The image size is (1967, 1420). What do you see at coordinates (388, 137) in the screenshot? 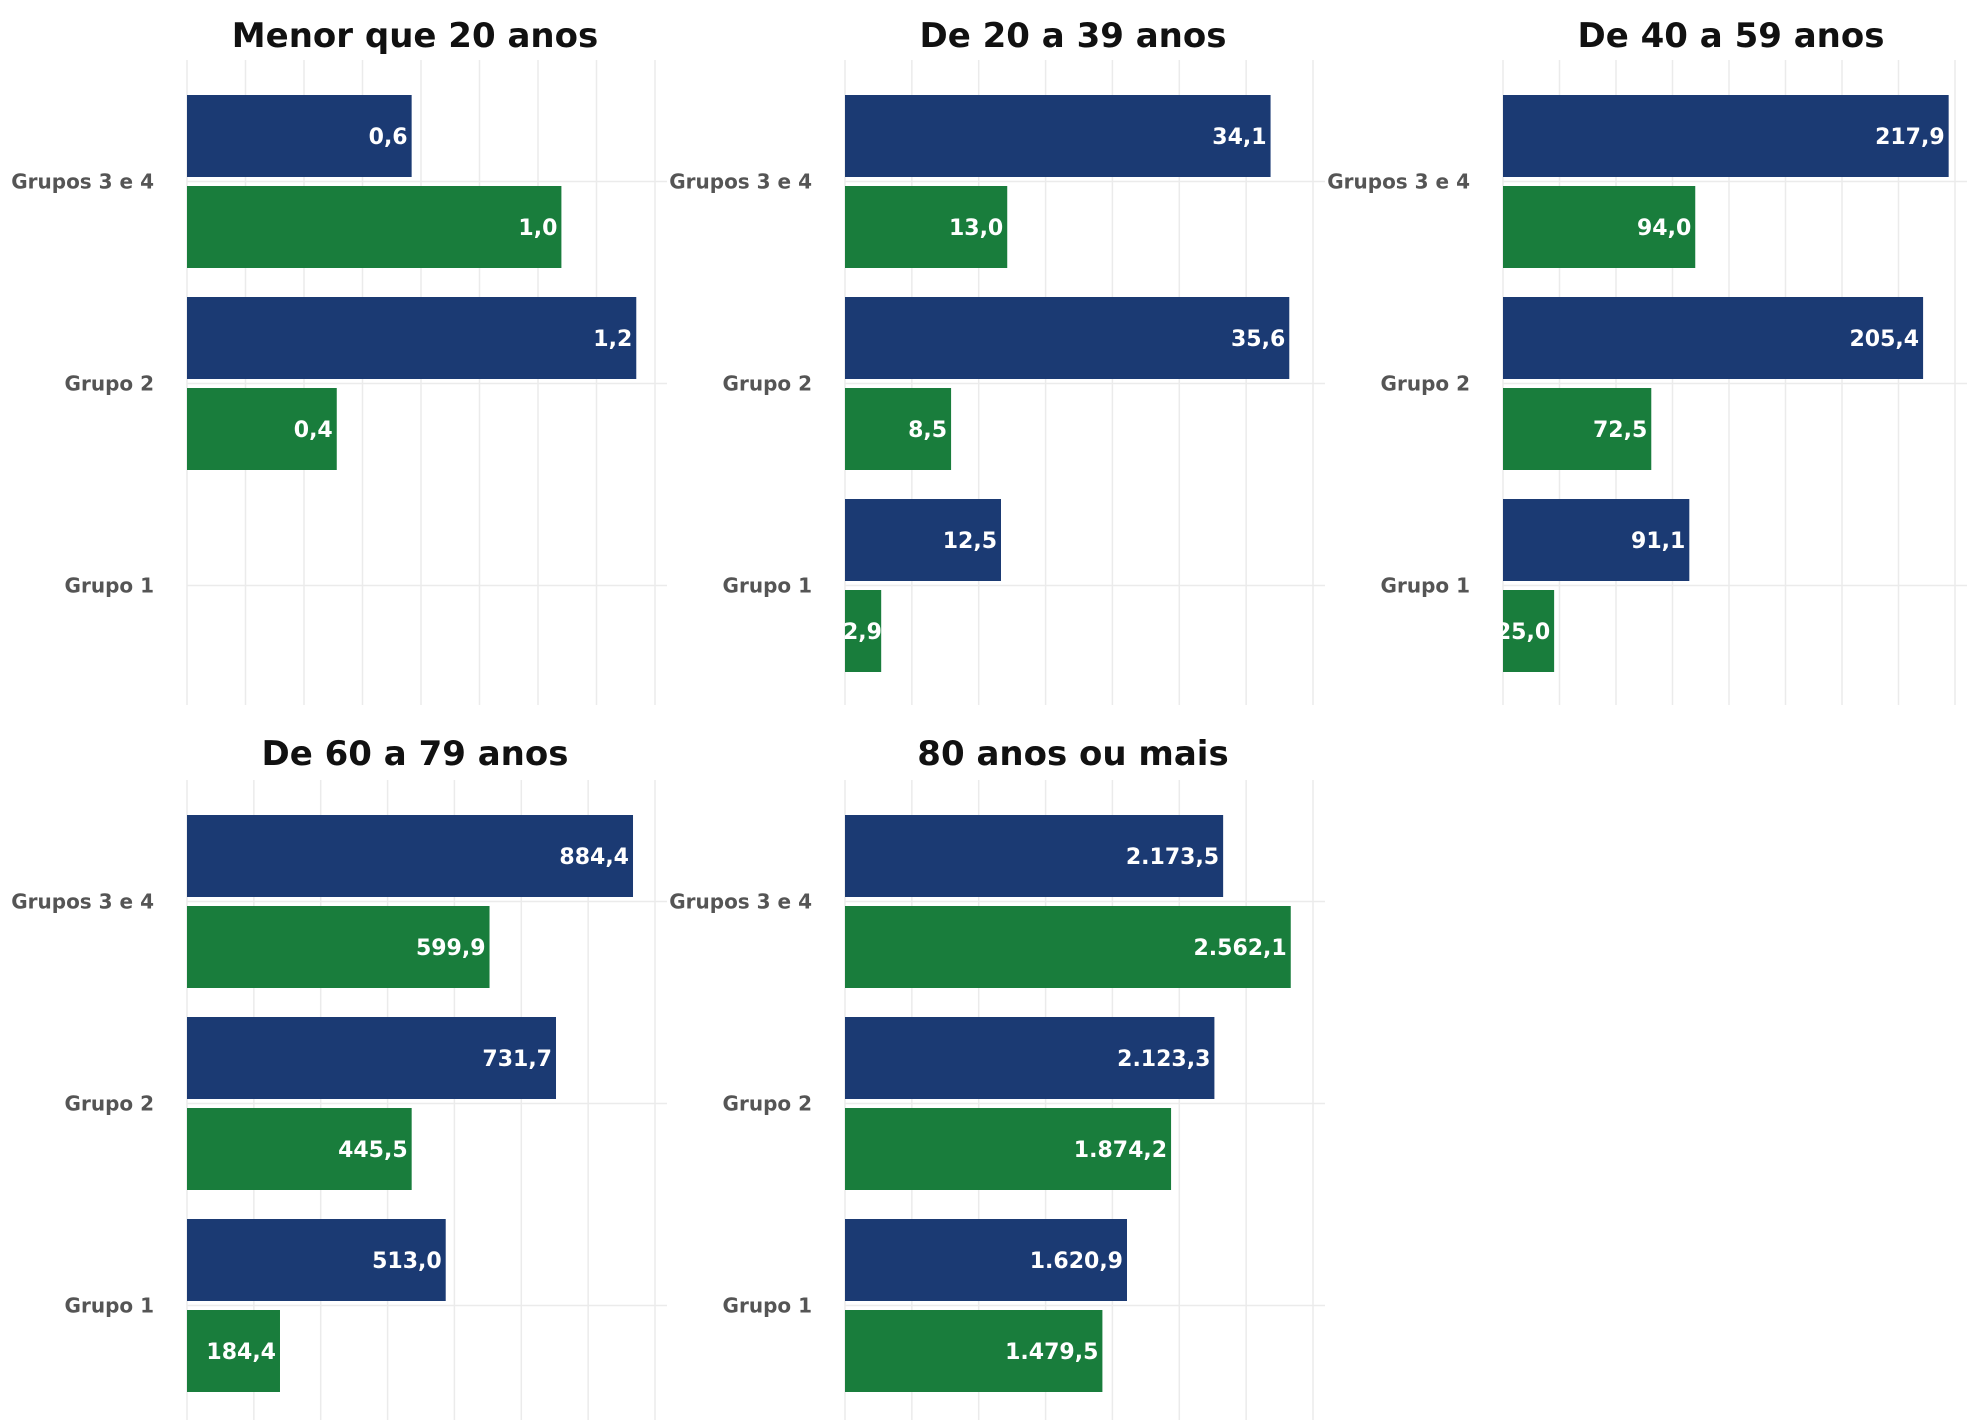
I see `data-label: 0,6` at bounding box center [388, 137].